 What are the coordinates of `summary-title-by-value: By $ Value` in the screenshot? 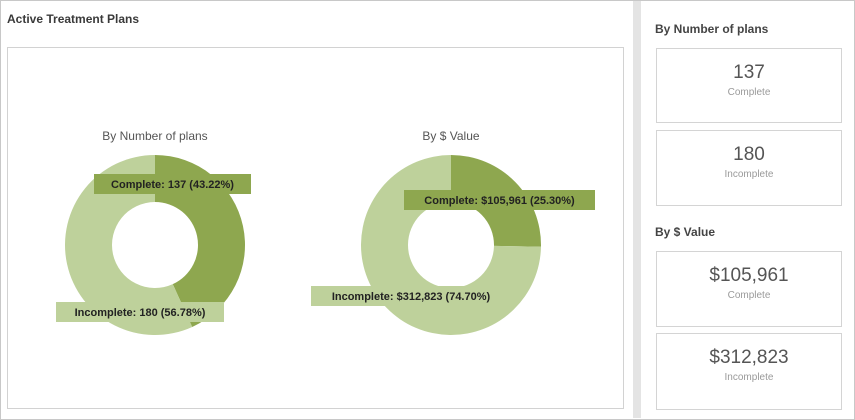 It's located at (685, 232).